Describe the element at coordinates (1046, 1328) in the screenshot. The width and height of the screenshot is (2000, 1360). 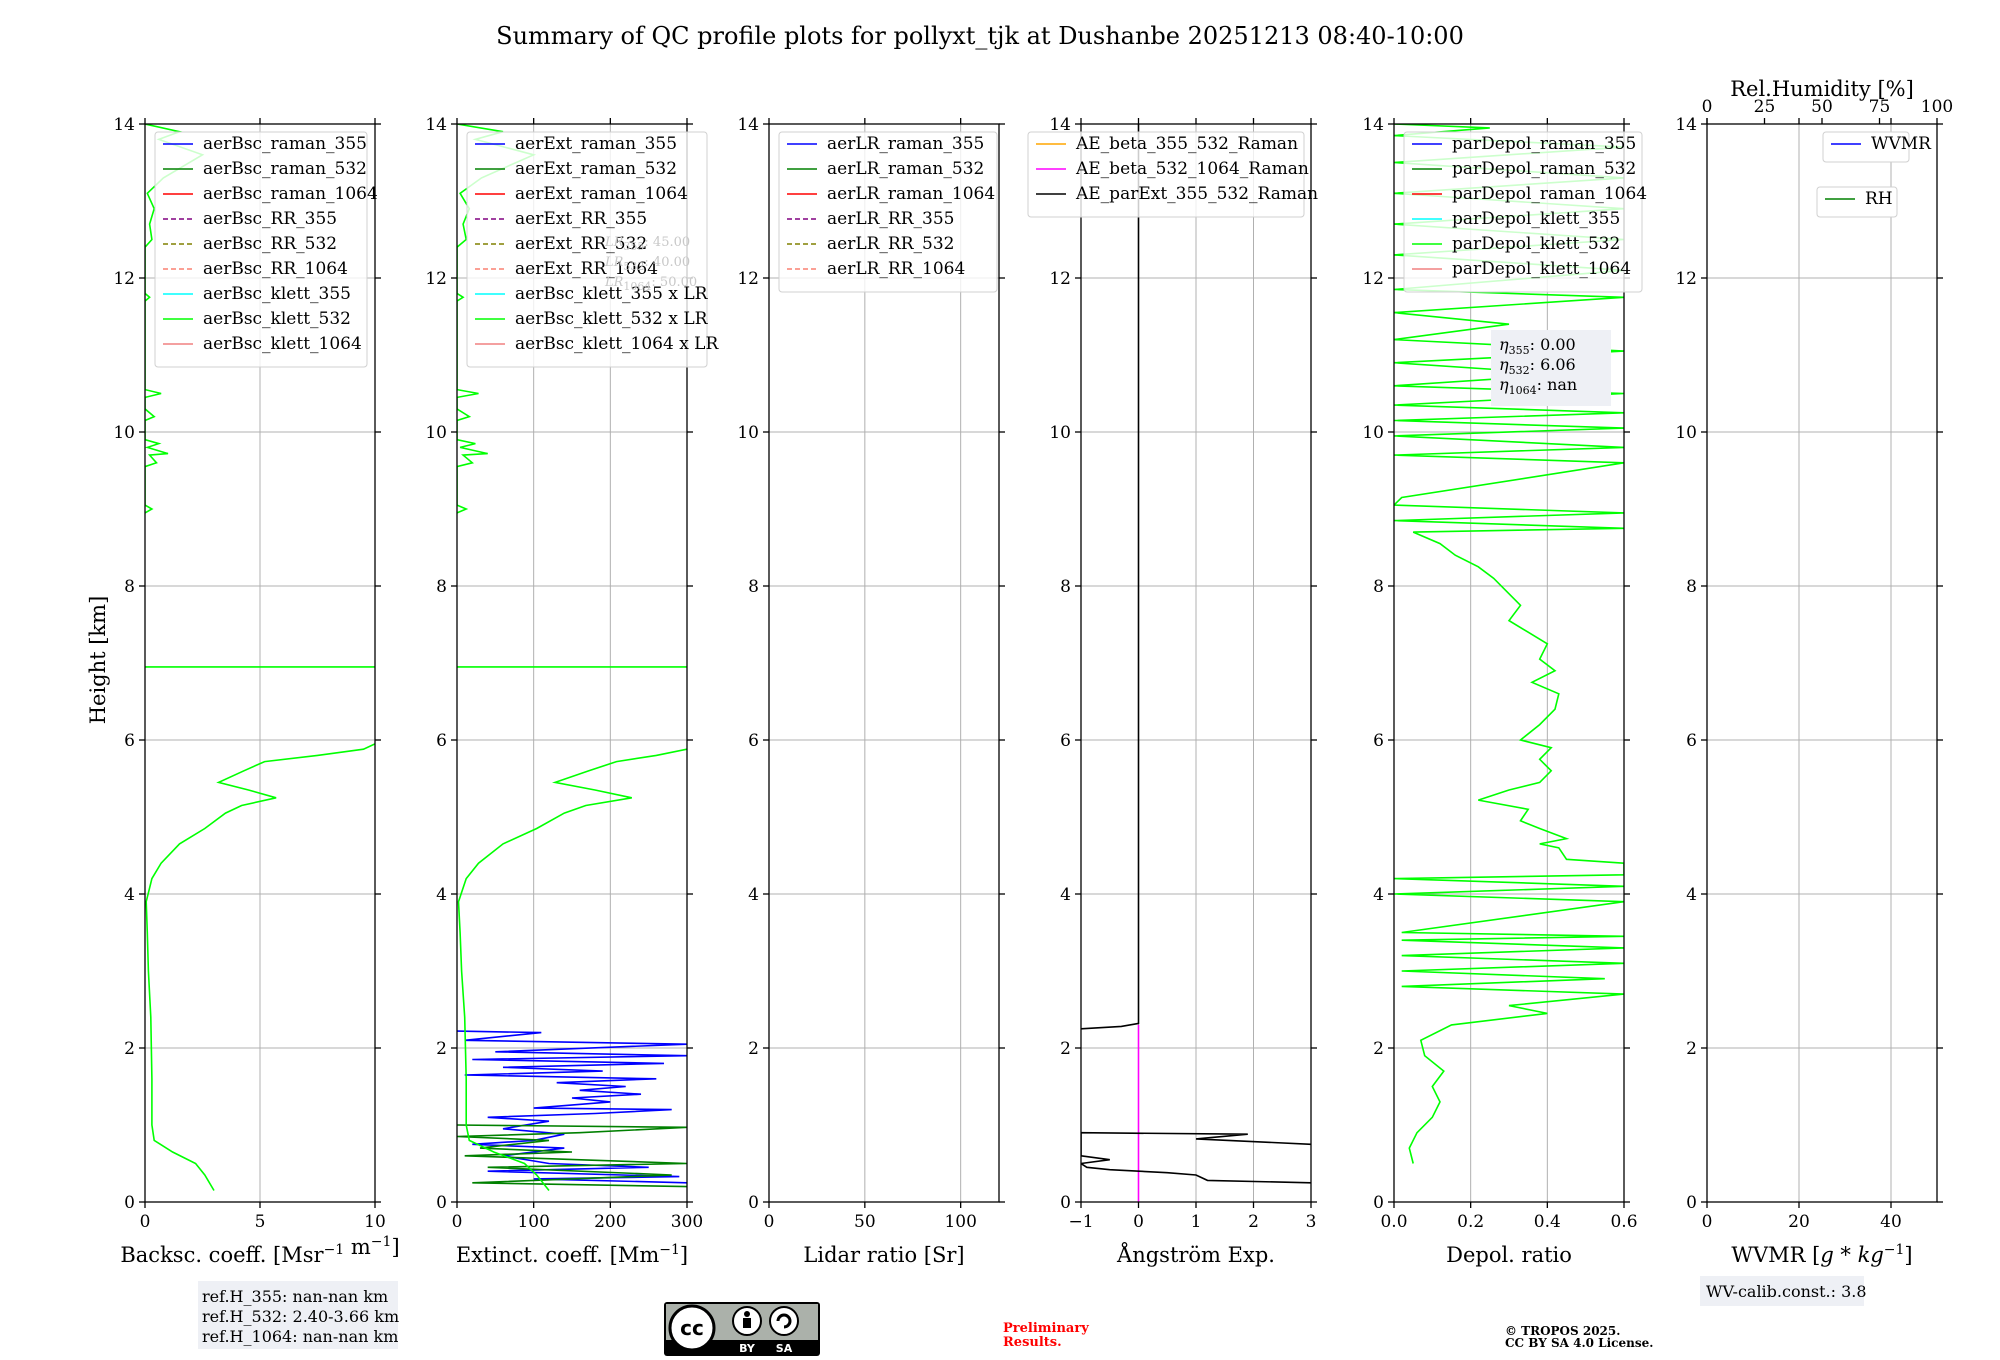
I see `preliminary-line1: Preliminary` at that location.